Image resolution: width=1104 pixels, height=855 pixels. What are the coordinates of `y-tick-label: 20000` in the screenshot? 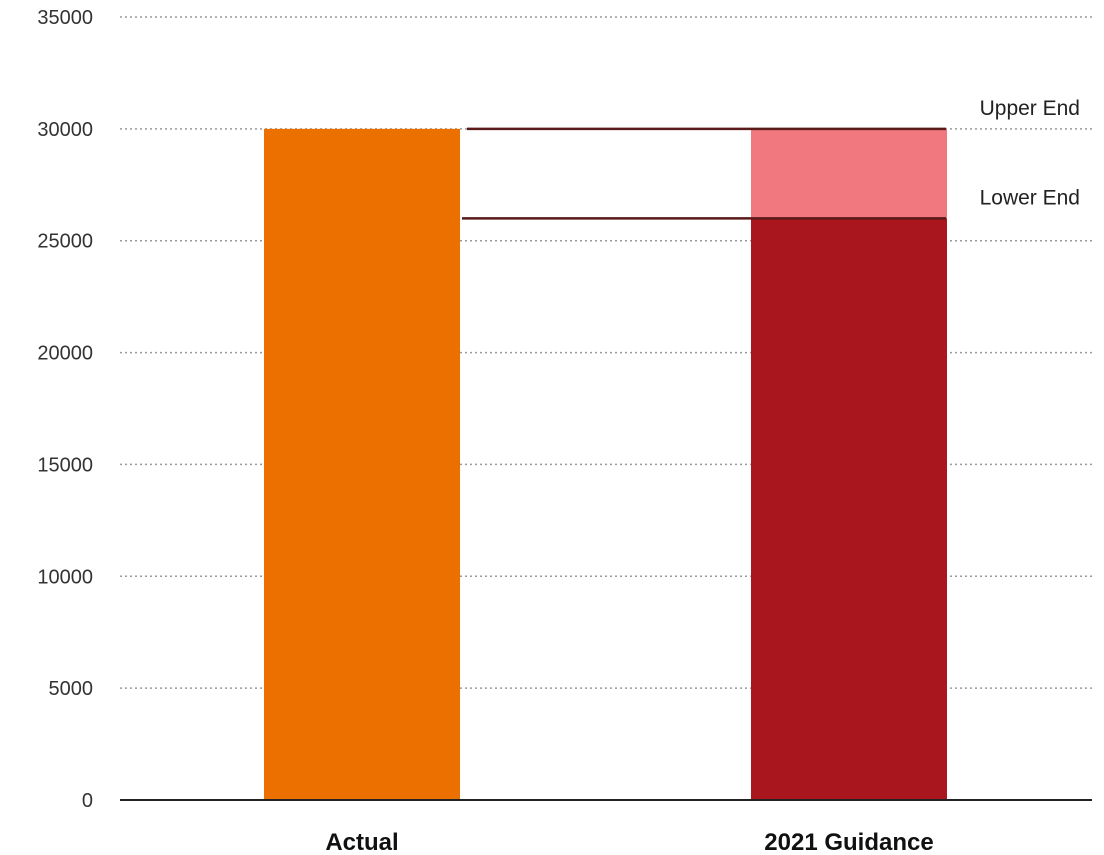 It's located at (65, 354).